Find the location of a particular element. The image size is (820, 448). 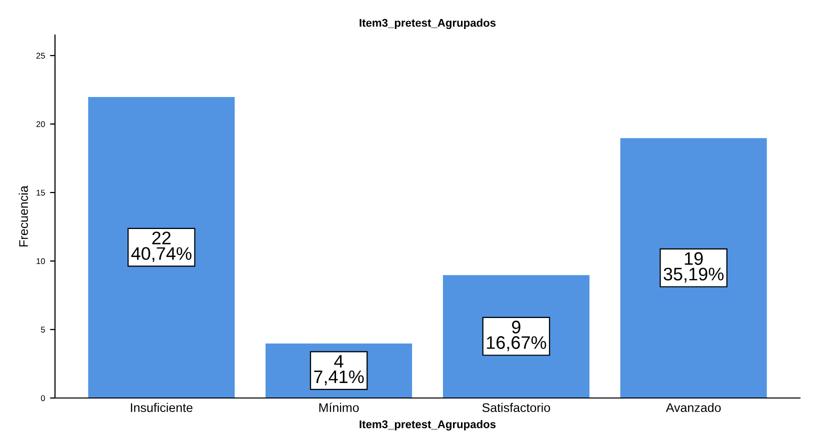

data-label: 19 35,19% is located at coordinates (694, 267).